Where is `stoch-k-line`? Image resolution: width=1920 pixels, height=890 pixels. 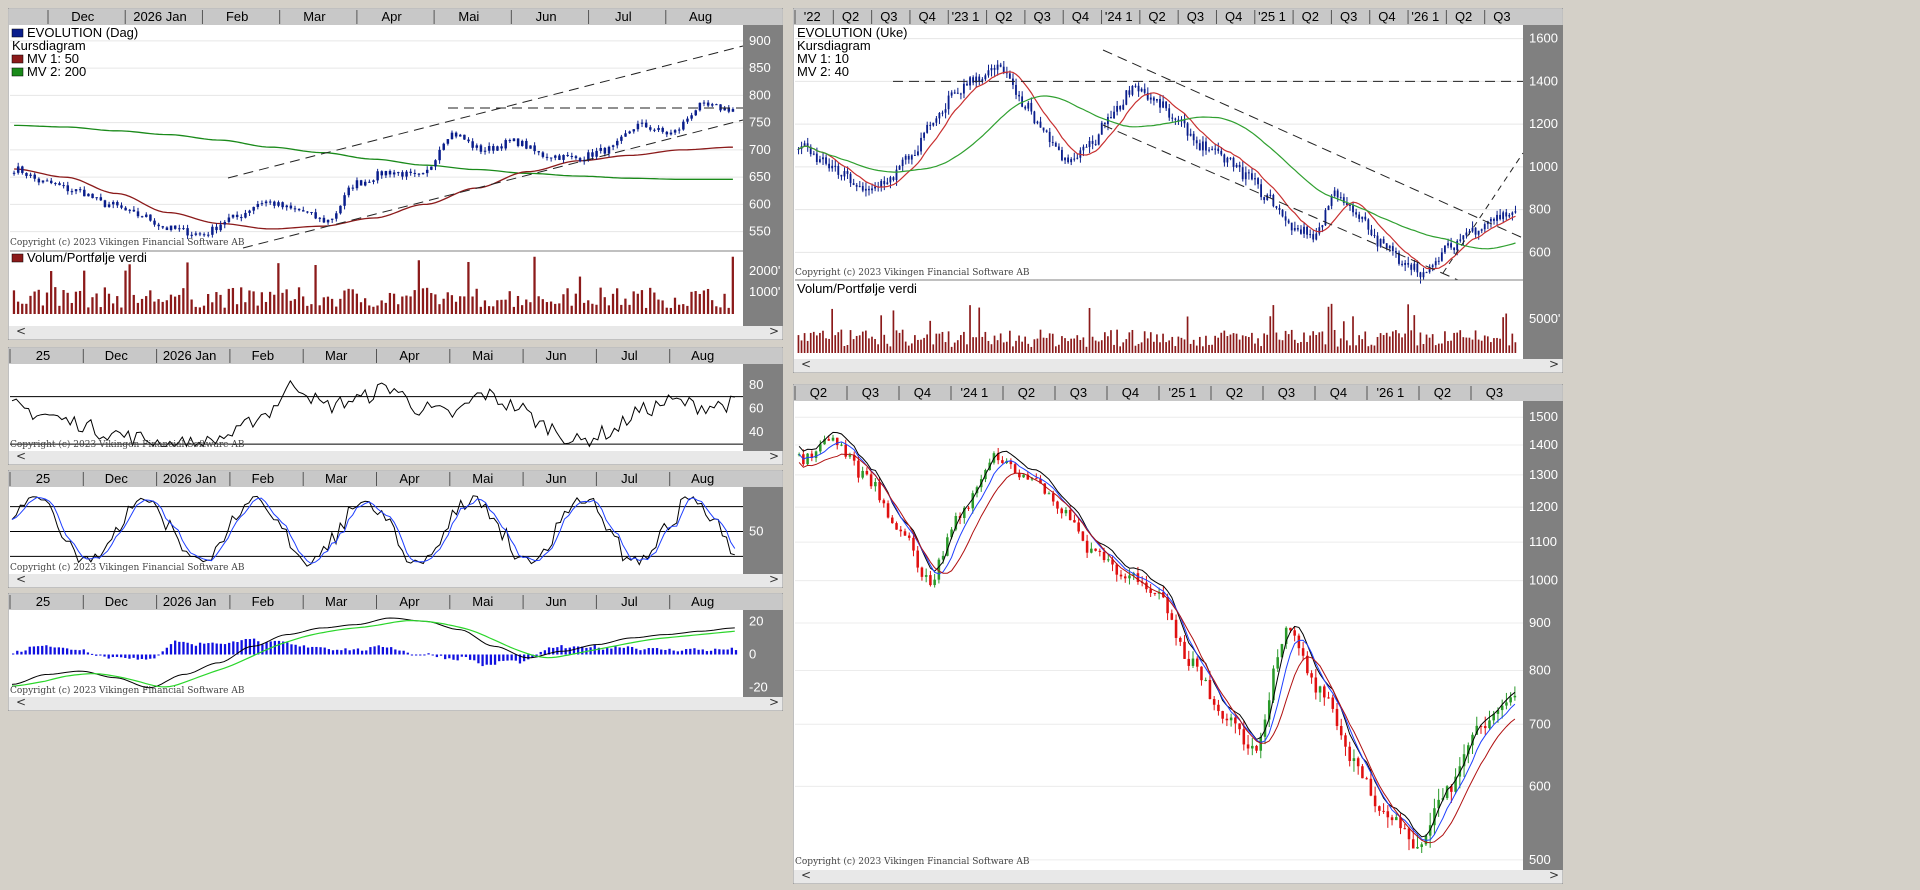 stoch-k-line is located at coordinates (373, 531).